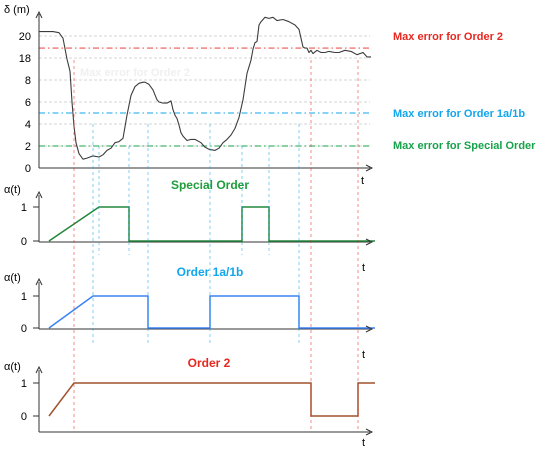 The image size is (550, 454). Describe the element at coordinates (209, 363) in the screenshot. I see `panel-title: Order 2` at that location.